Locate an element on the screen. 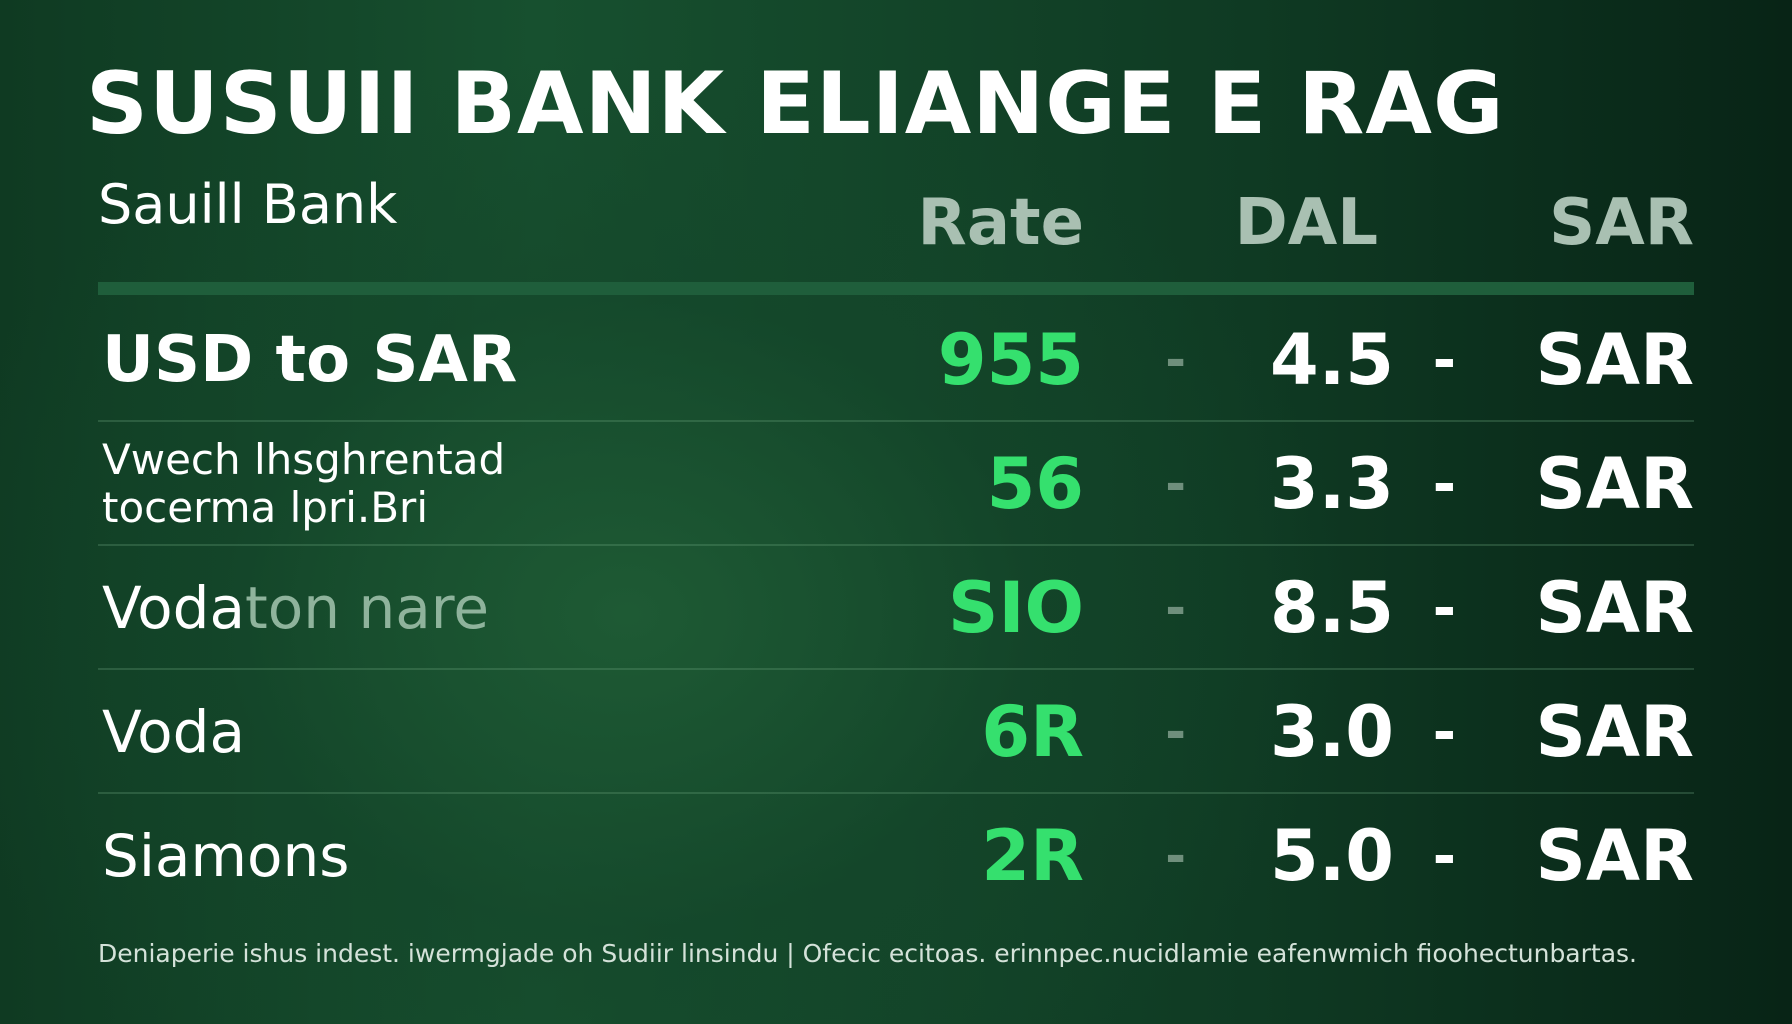 The height and width of the screenshot is (1024, 1792). row-rate: 2R is located at coordinates (1032, 856).